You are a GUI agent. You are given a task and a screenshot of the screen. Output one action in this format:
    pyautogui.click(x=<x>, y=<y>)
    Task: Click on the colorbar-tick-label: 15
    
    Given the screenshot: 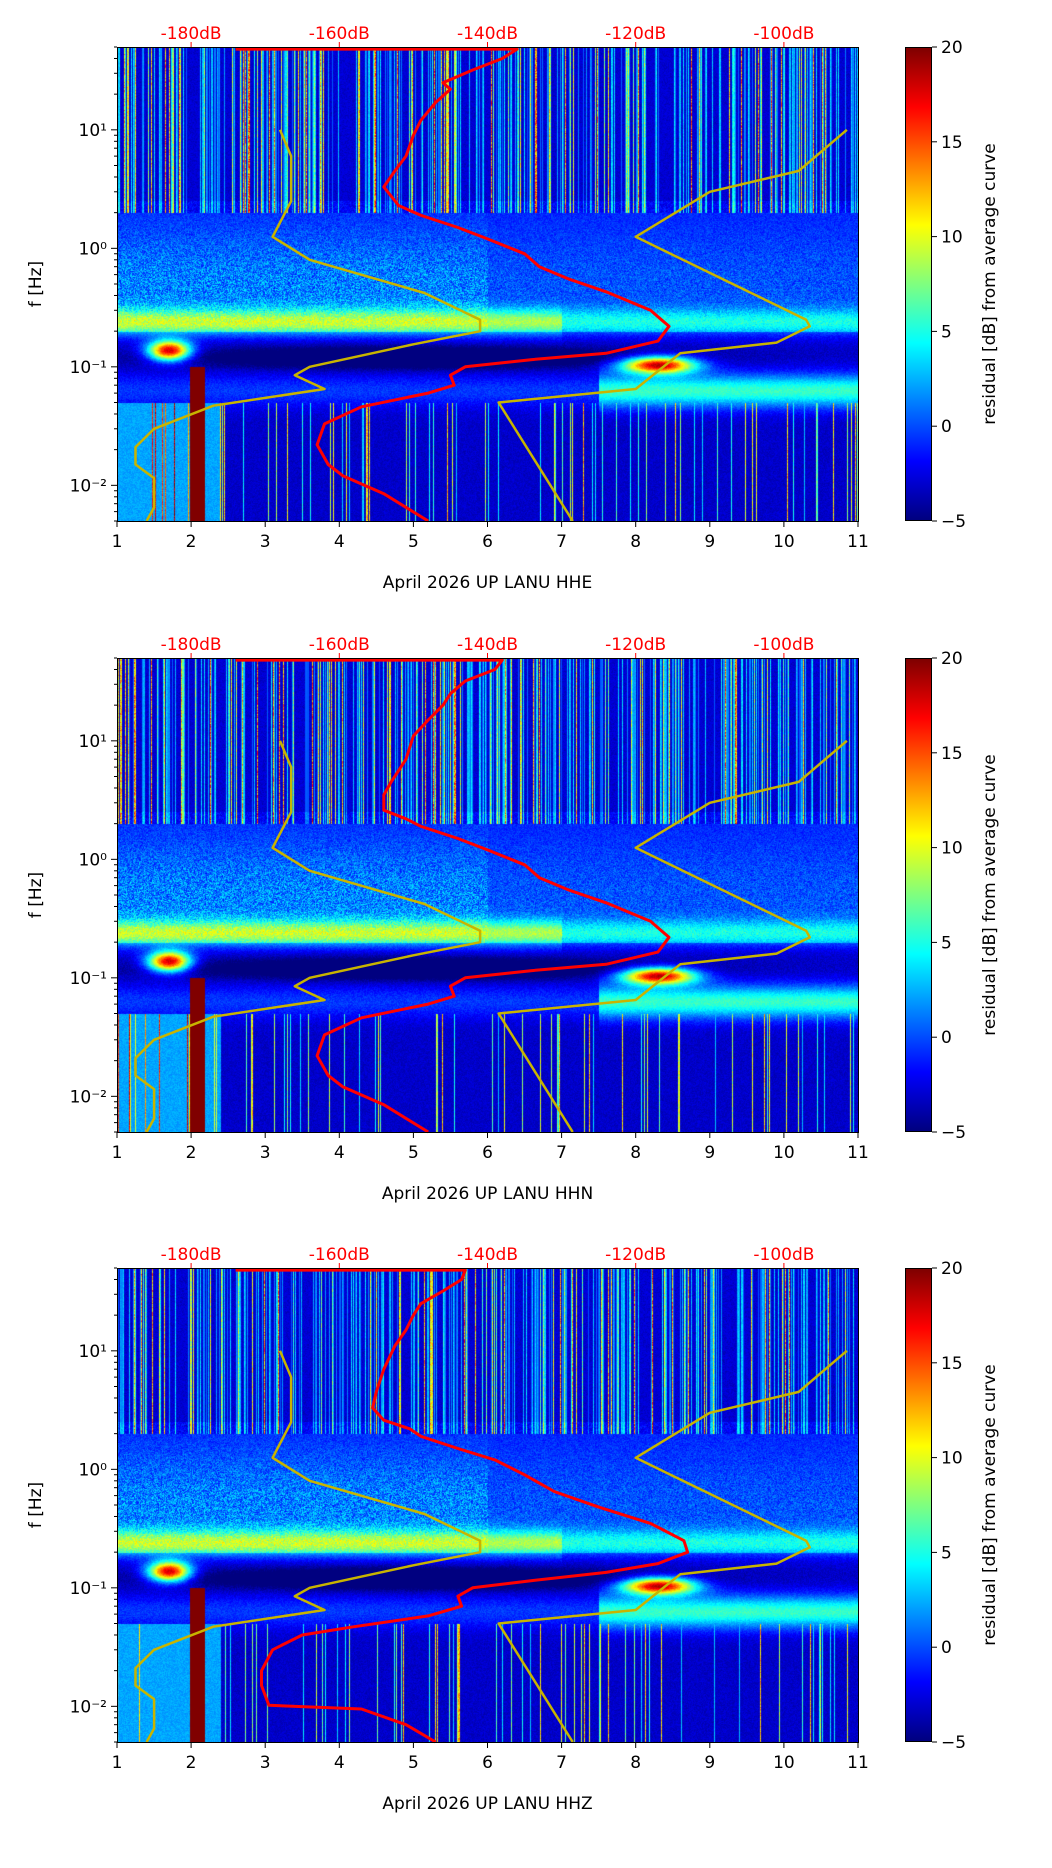 What is the action you would take?
    pyautogui.click(x=952, y=1364)
    